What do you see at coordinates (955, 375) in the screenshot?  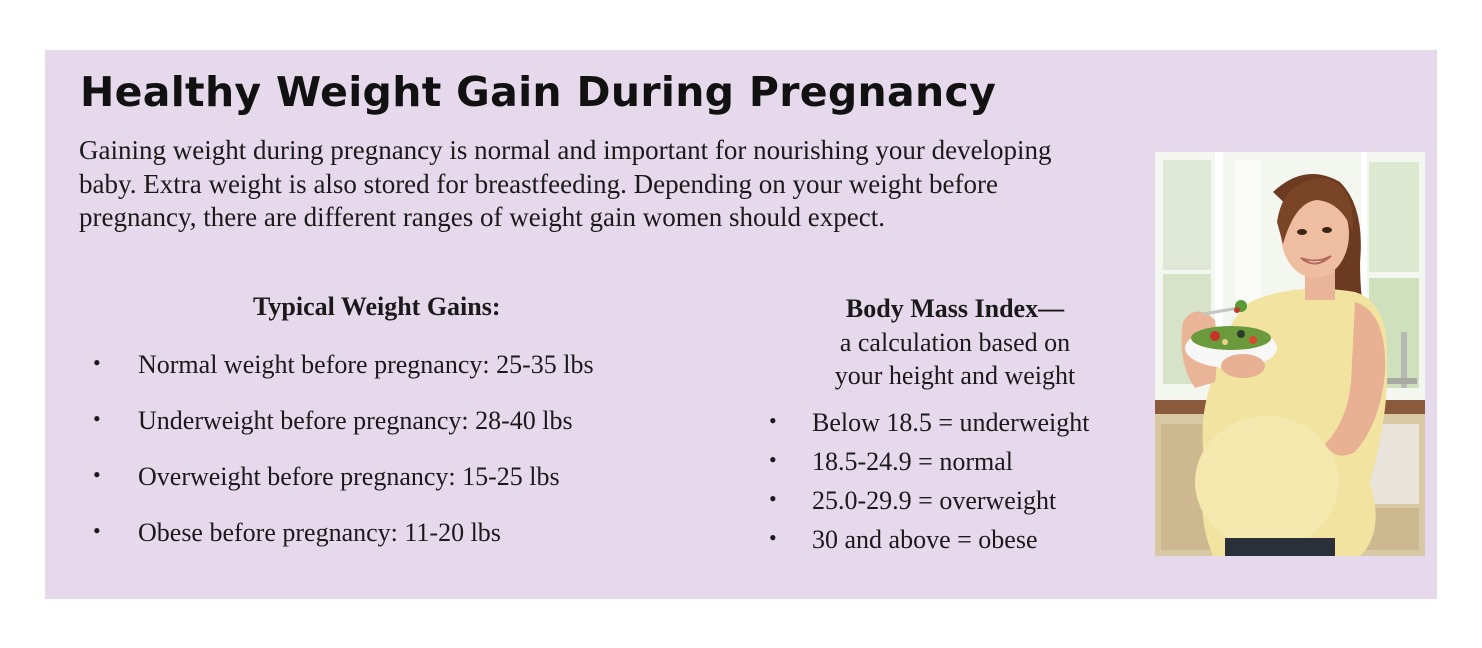 I see `bmi-subheading-line2: your height and weight` at bounding box center [955, 375].